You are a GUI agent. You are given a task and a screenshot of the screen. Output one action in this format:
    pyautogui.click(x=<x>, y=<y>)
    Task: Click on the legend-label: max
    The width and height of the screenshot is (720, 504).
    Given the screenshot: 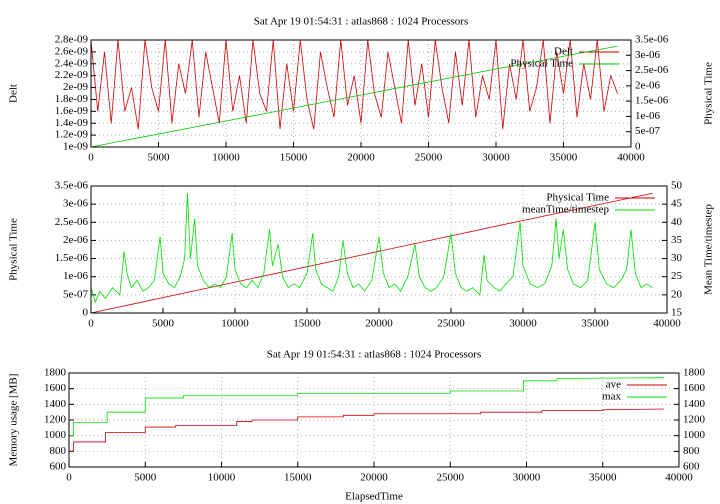 What is the action you would take?
    pyautogui.click(x=611, y=397)
    